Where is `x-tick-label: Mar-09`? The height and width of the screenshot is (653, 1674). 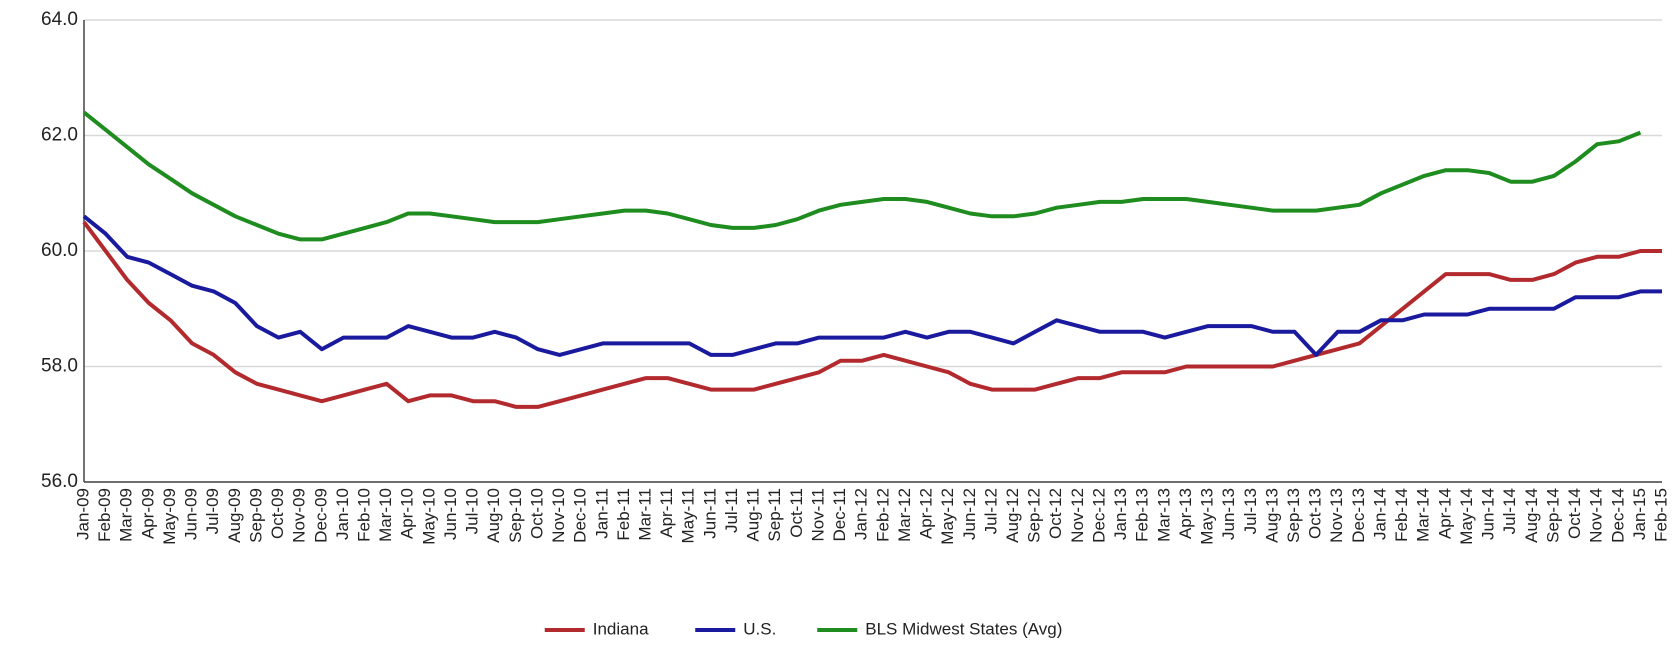 x-tick-label: Mar-09 is located at coordinates (126, 515).